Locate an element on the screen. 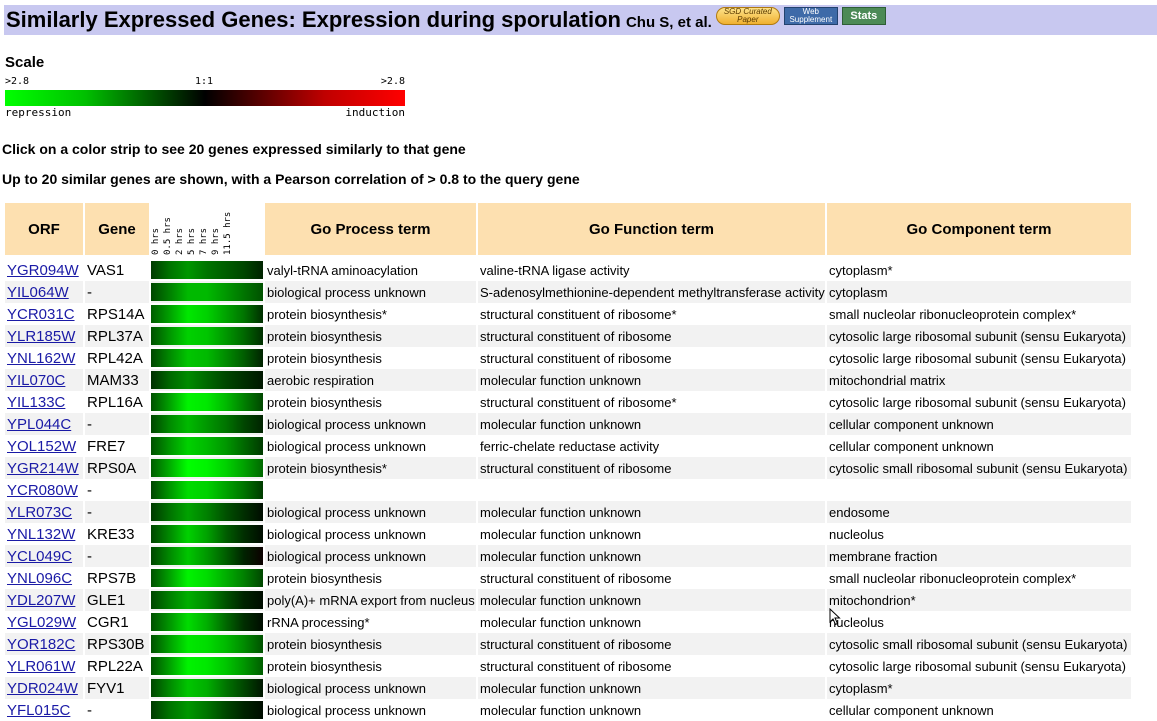 The width and height of the screenshot is (1157, 721). scale-right-tick: >2.8 is located at coordinates (392, 81).